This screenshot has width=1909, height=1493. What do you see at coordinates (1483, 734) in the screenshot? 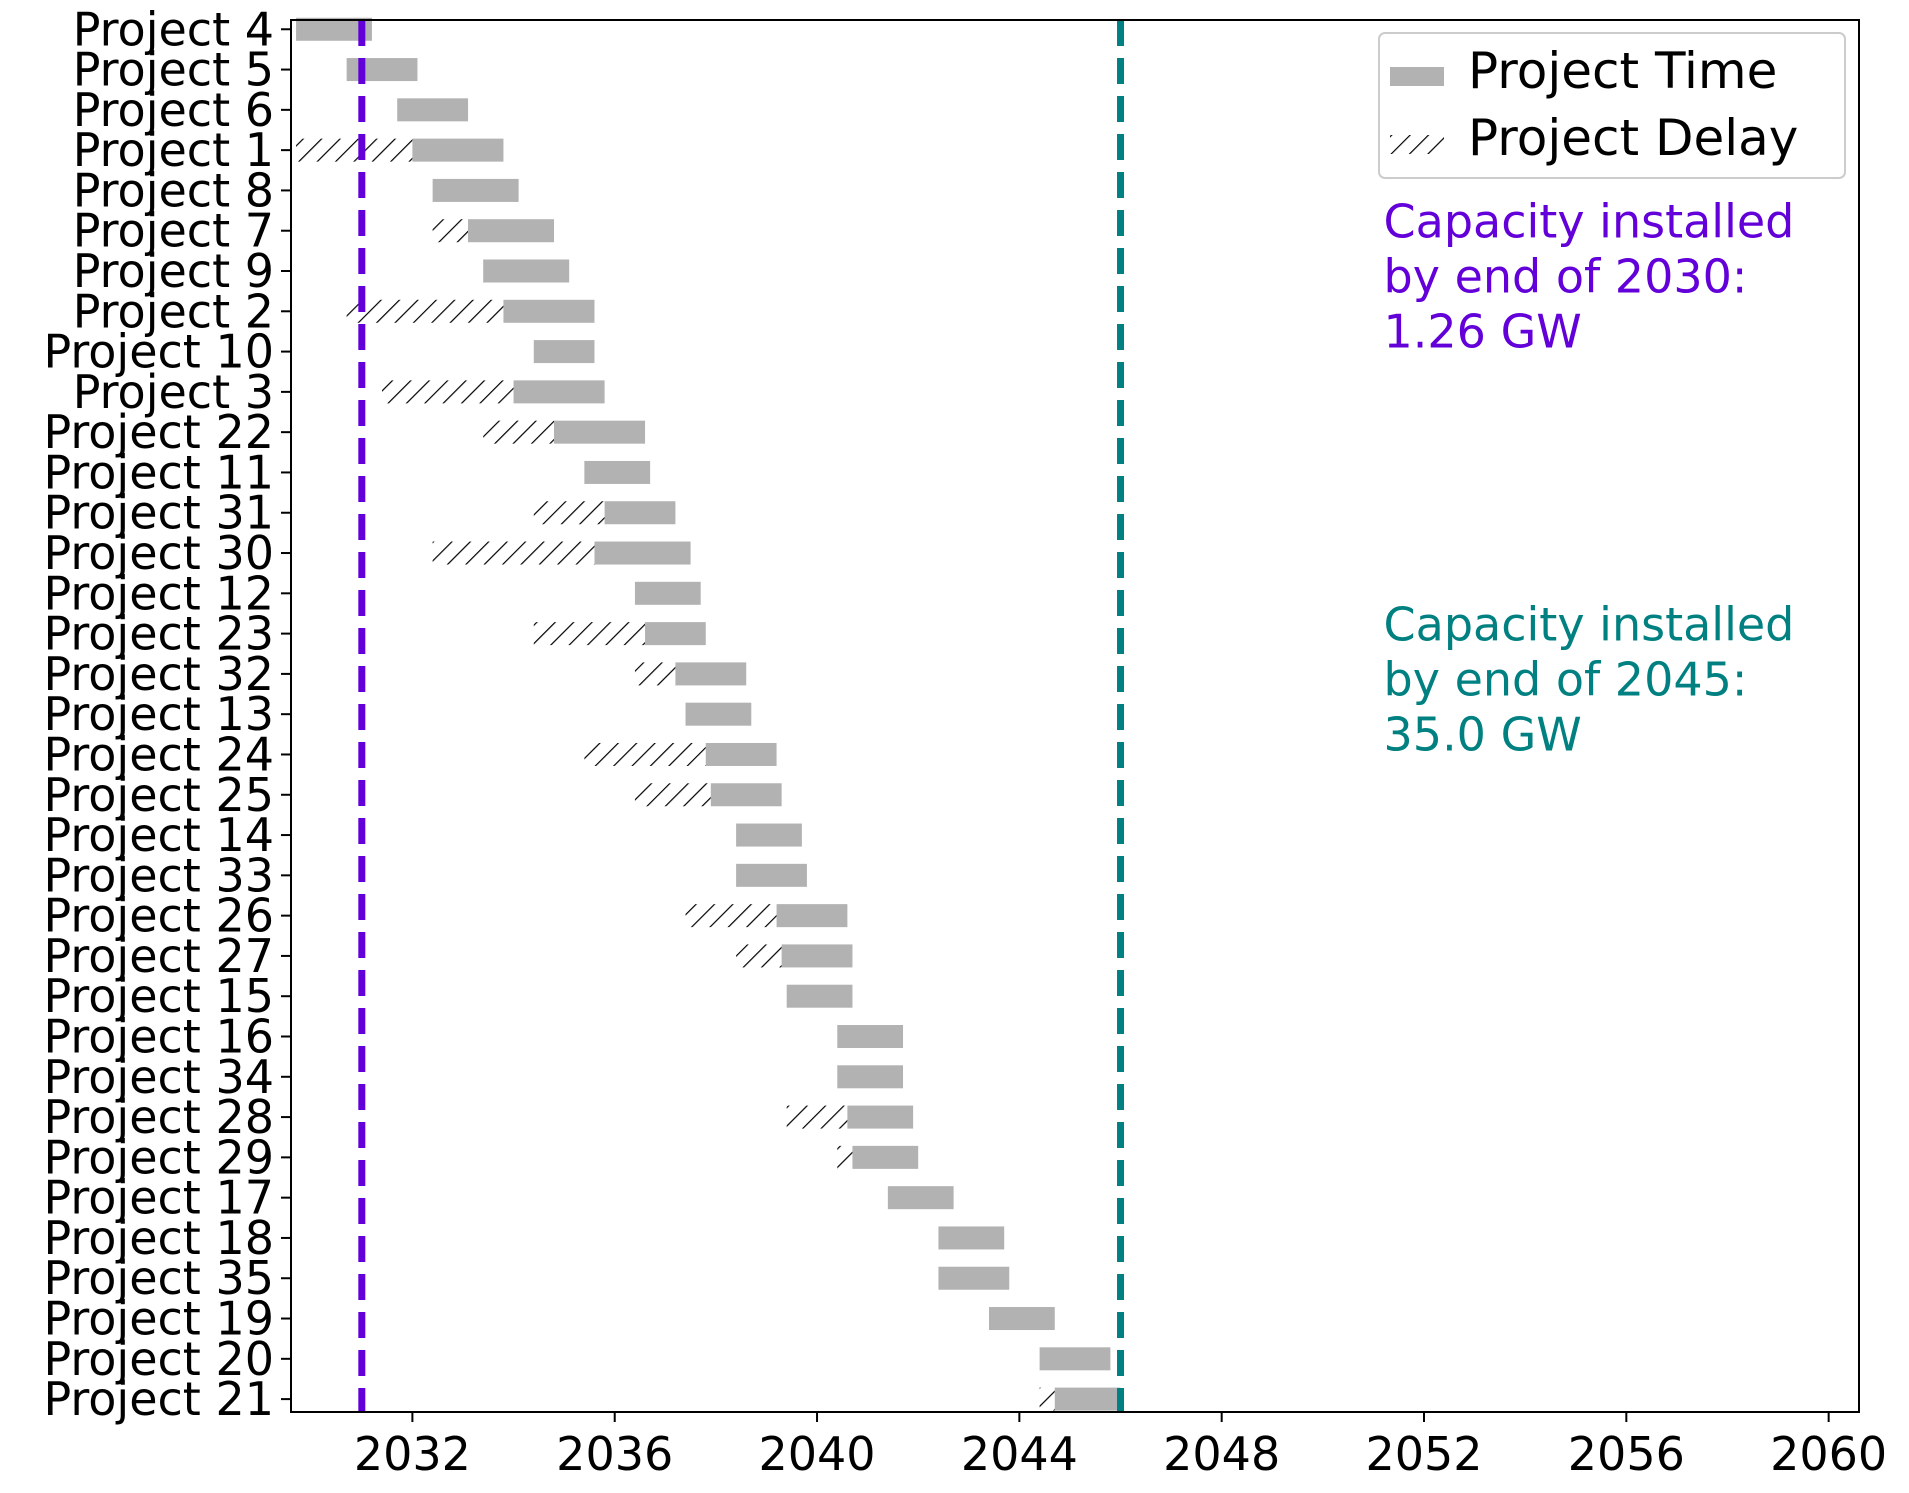
I see `annotation-1-line-2: 35.0 GW` at bounding box center [1483, 734].